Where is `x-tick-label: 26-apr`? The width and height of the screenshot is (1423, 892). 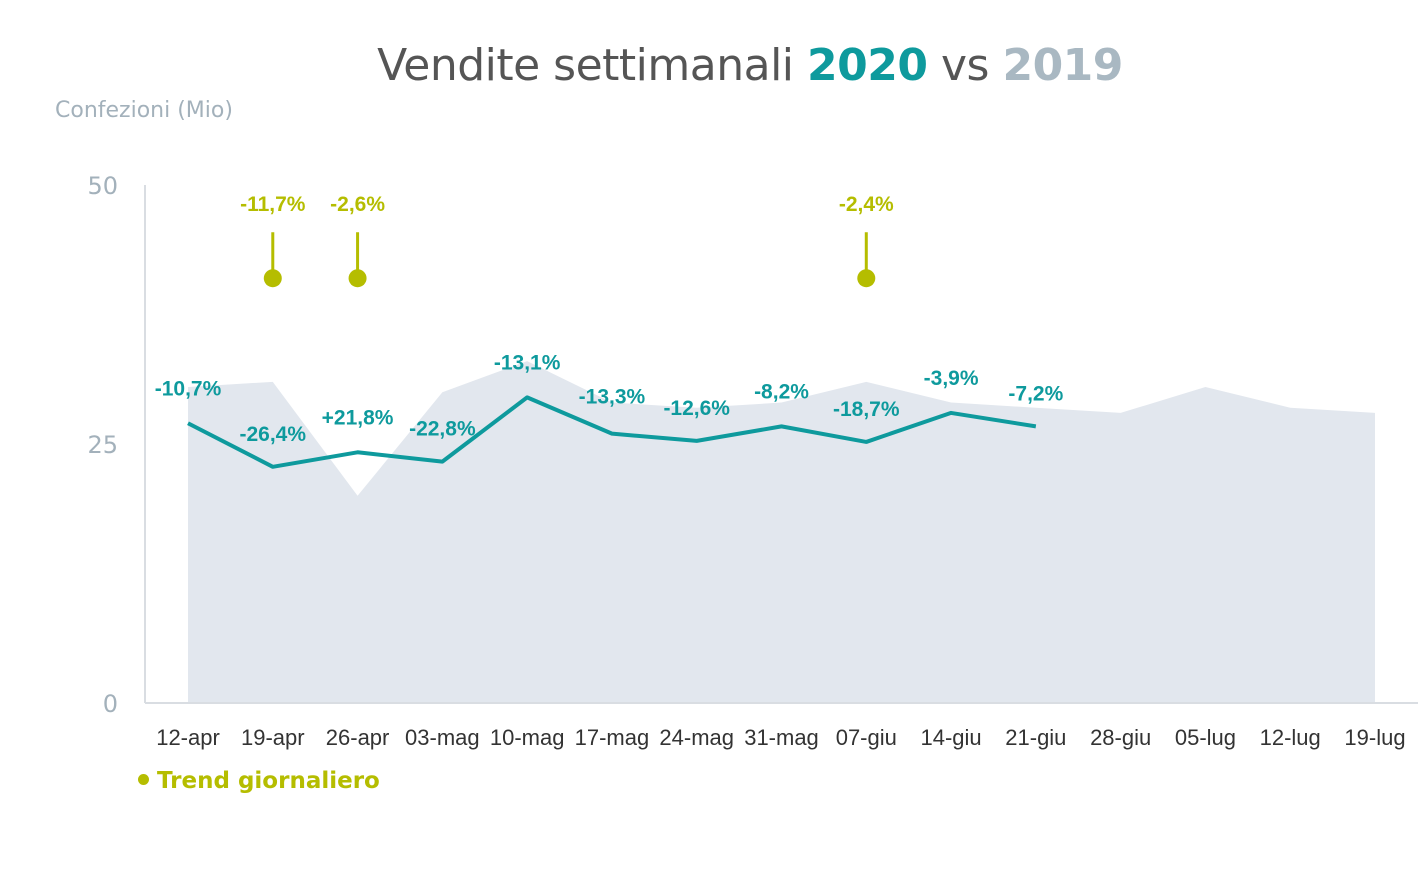 x-tick-label: 26-apr is located at coordinates (358, 737).